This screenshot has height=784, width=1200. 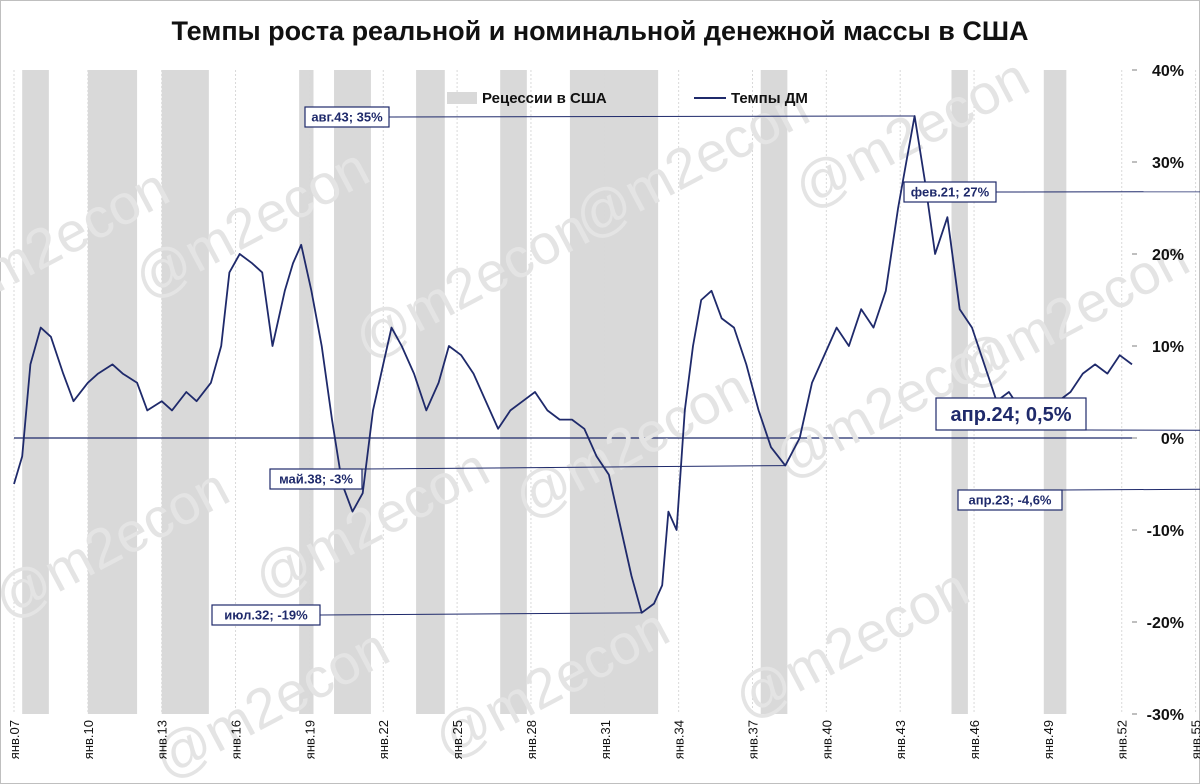 I want to click on y-tick-labels: -30% -20% -10% 0% 10% 20% 30% 40%, so click(x=1158, y=393).